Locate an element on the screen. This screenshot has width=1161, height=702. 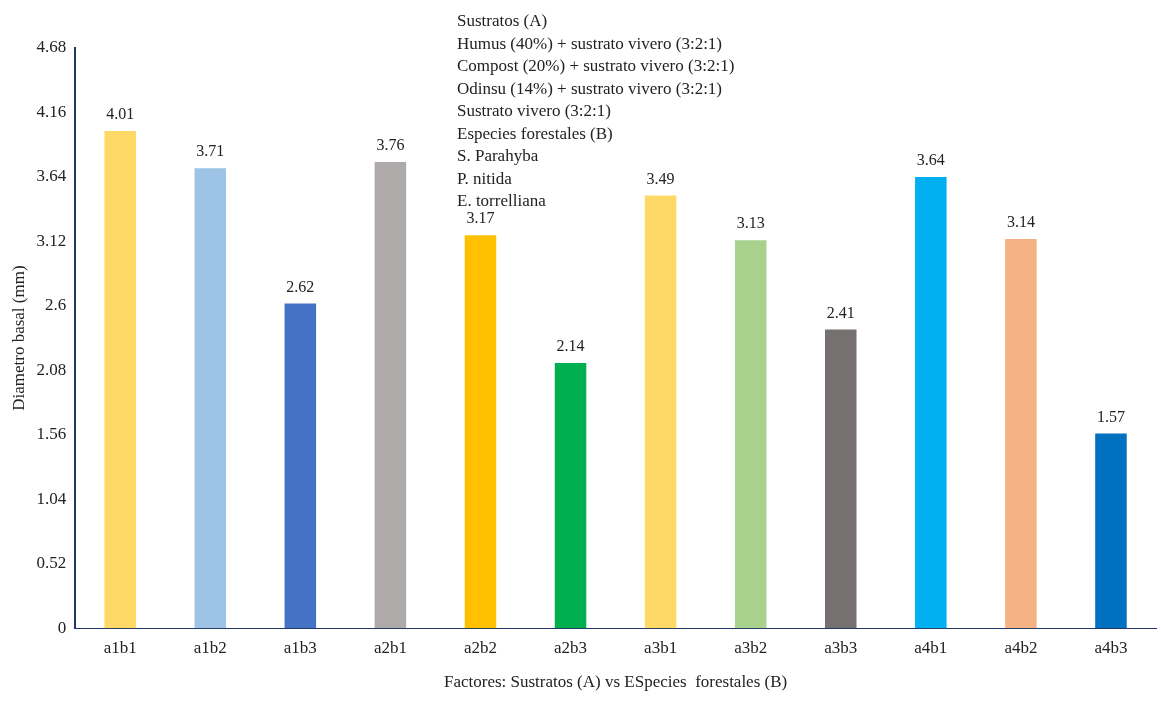
y-tick-label: 4.68 is located at coordinates (51, 47).